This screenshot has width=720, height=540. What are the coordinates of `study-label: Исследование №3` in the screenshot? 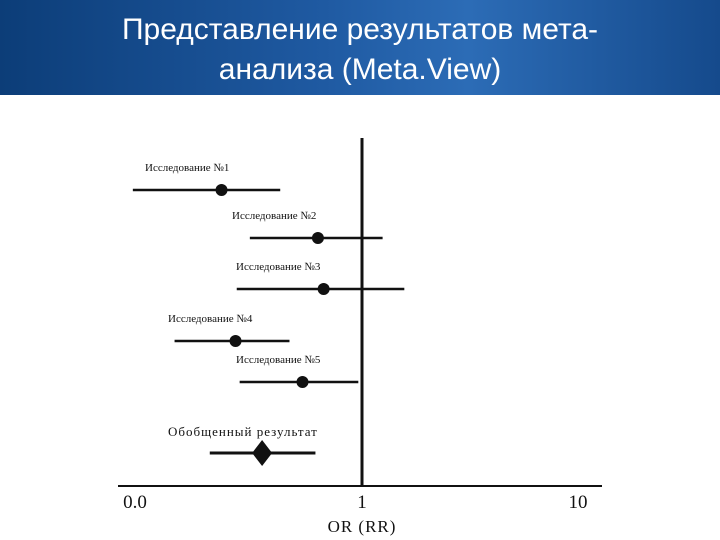 It's located at (278, 267).